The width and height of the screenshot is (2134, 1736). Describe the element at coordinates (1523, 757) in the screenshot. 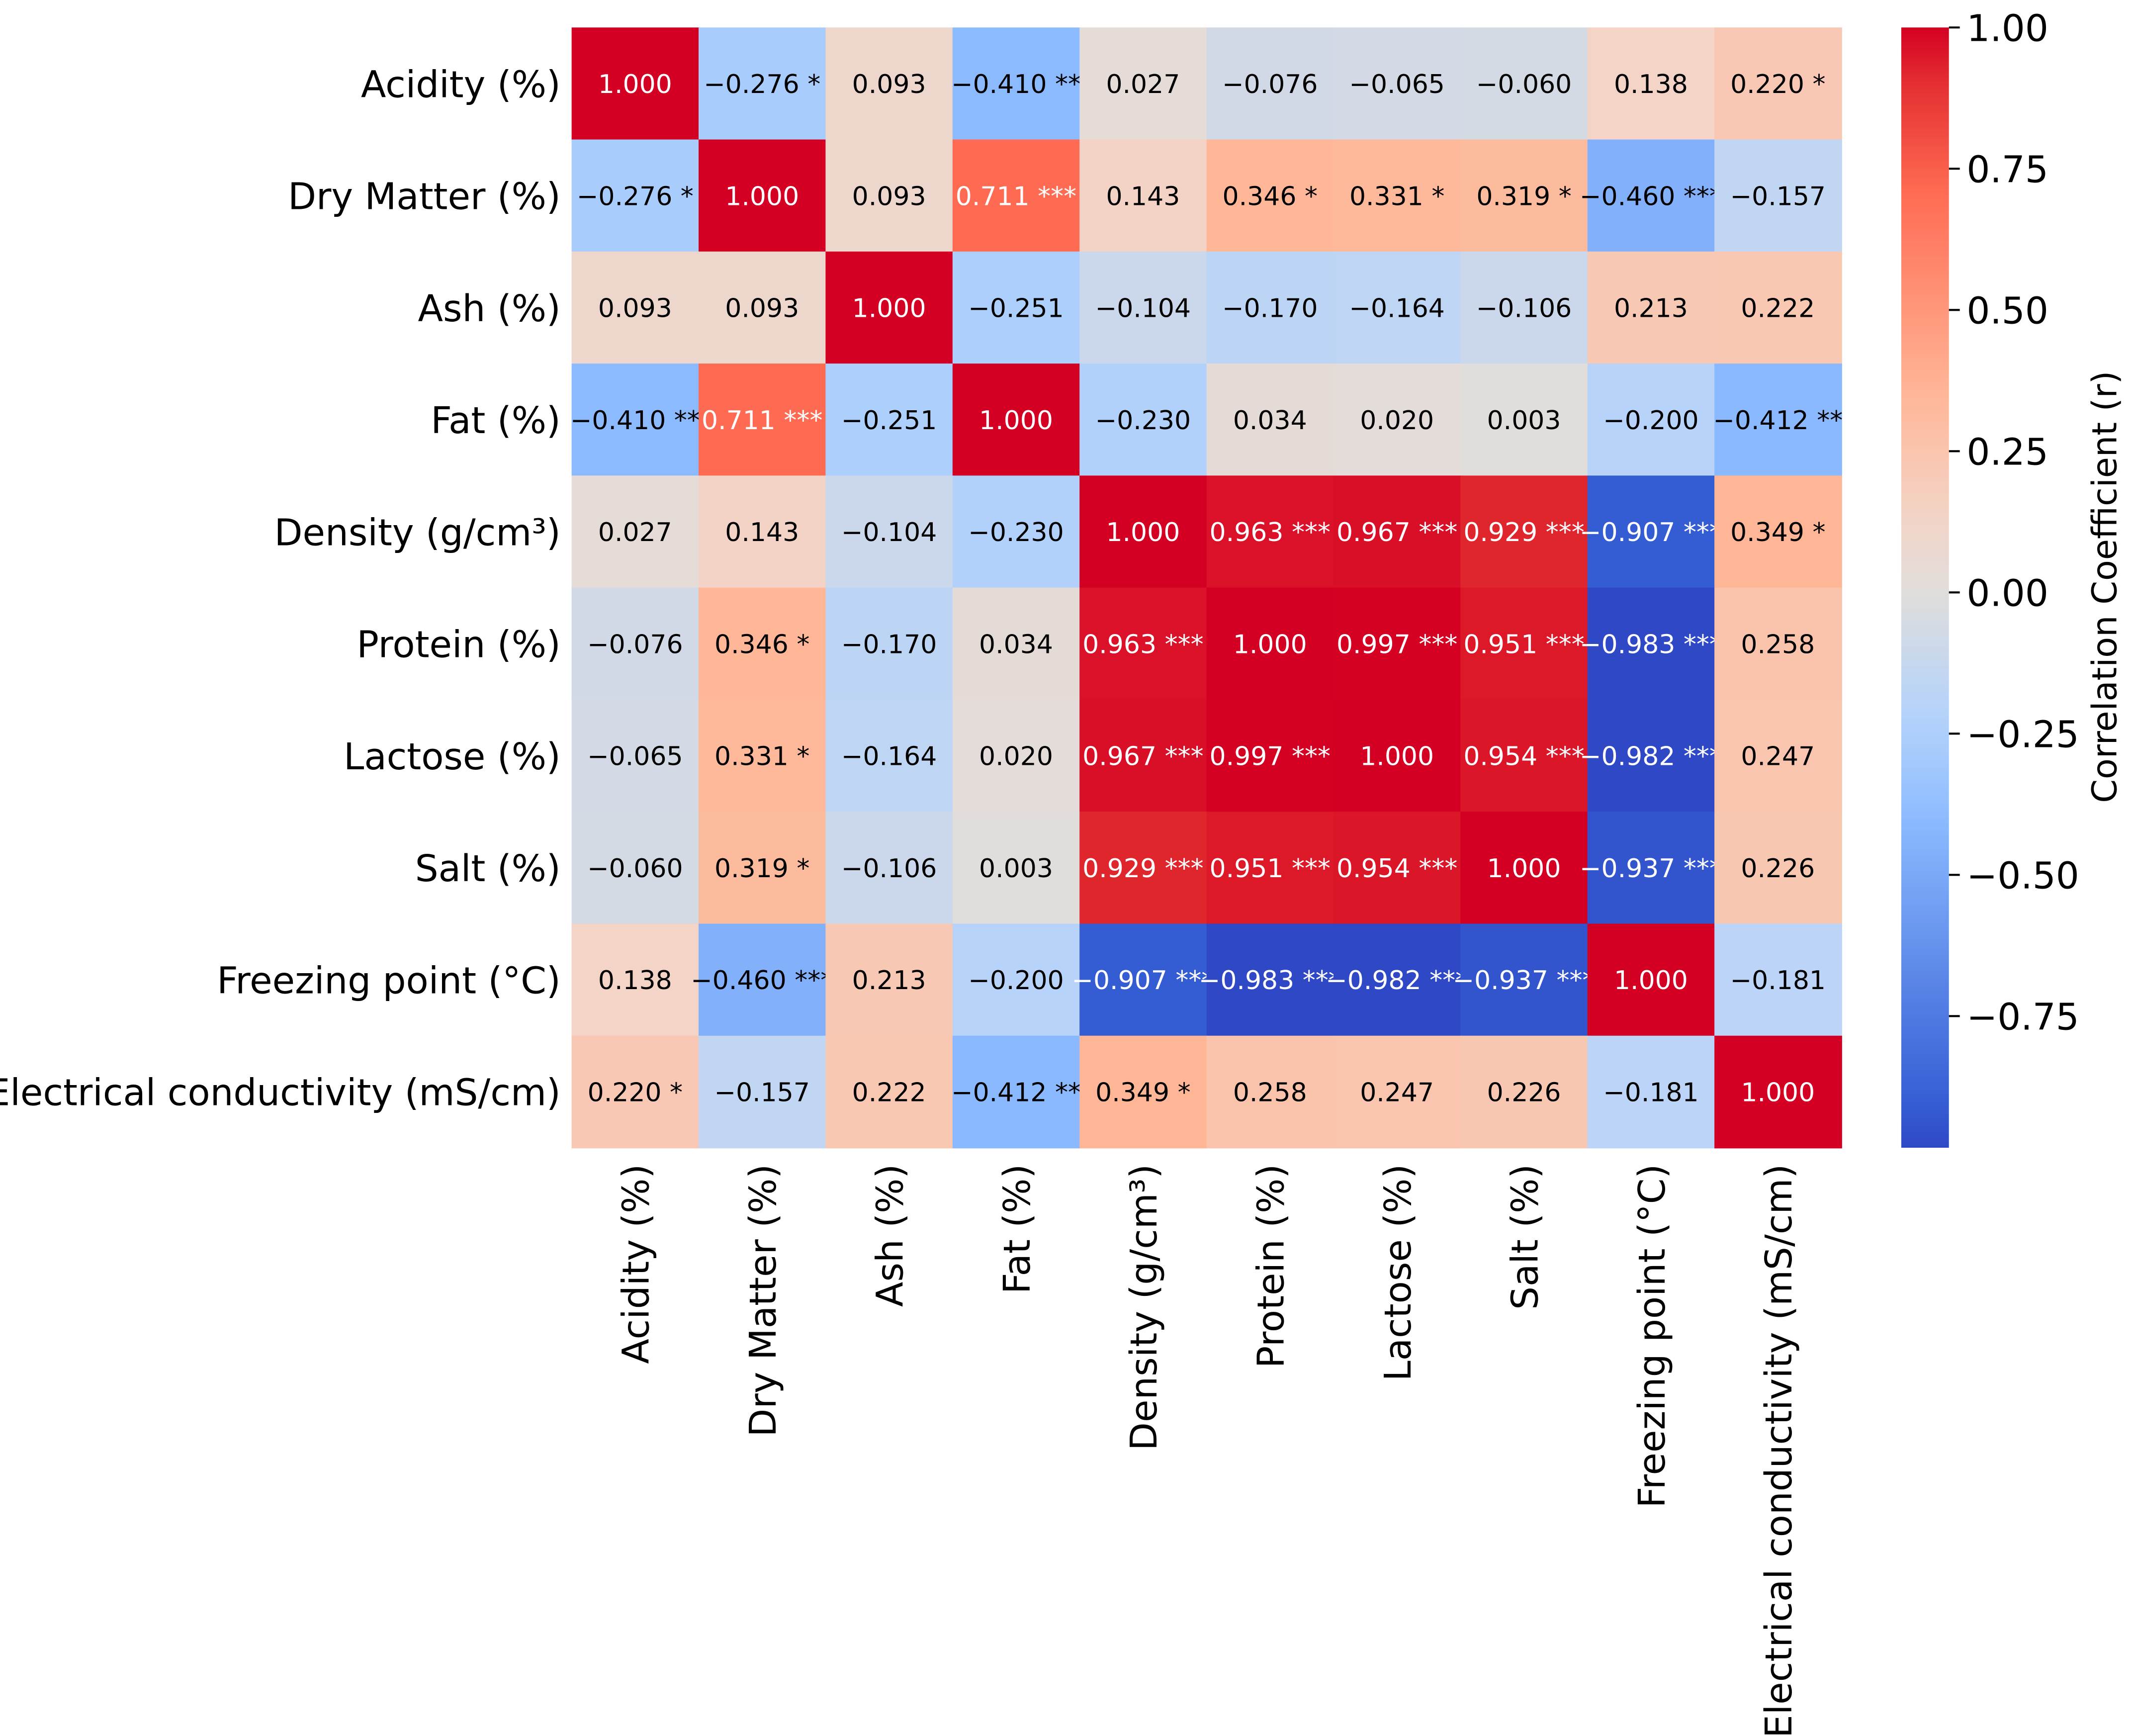

I see `cell-value-label: 0.954 ***` at that location.